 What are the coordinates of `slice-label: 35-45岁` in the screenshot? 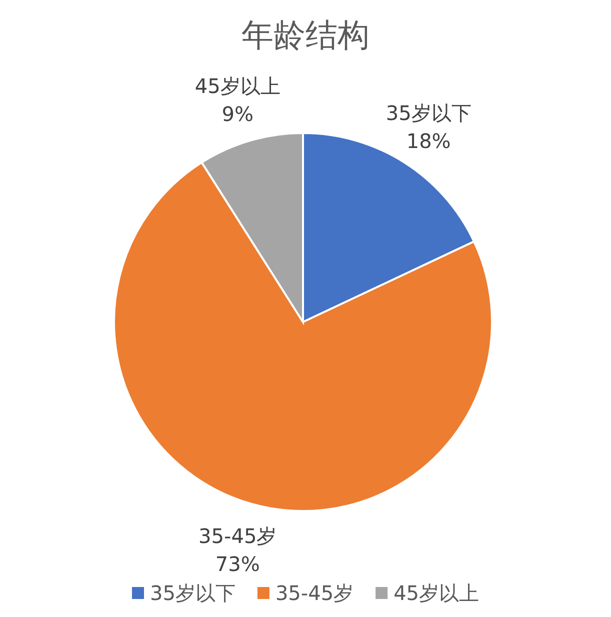 It's located at (237, 536).